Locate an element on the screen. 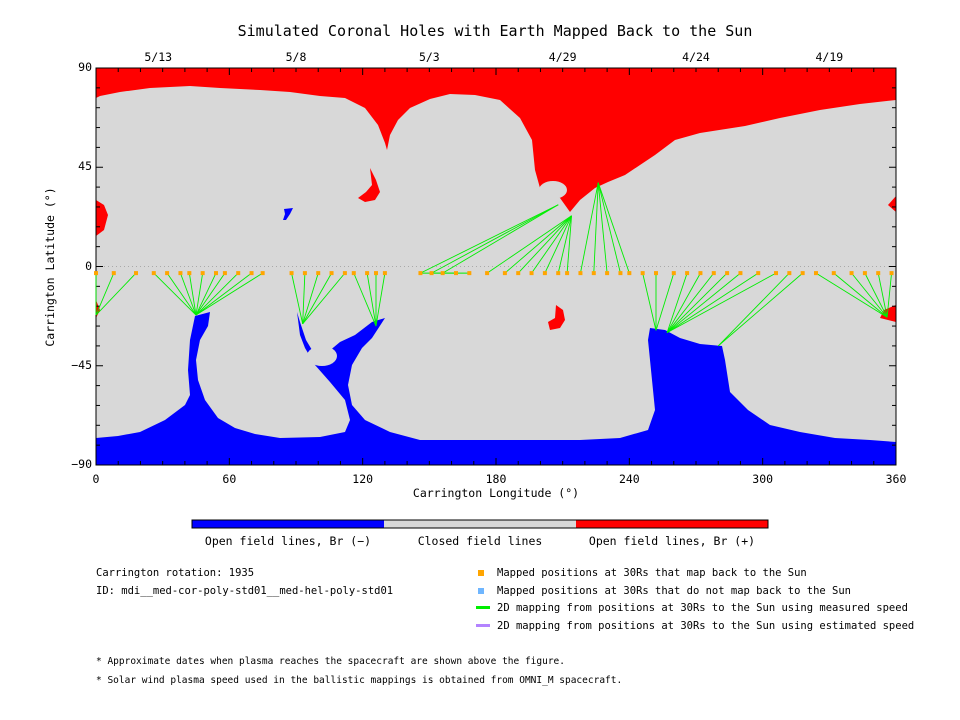 The height and width of the screenshot is (720, 960). legend-swatch-not-mapped is located at coordinates (481, 591).